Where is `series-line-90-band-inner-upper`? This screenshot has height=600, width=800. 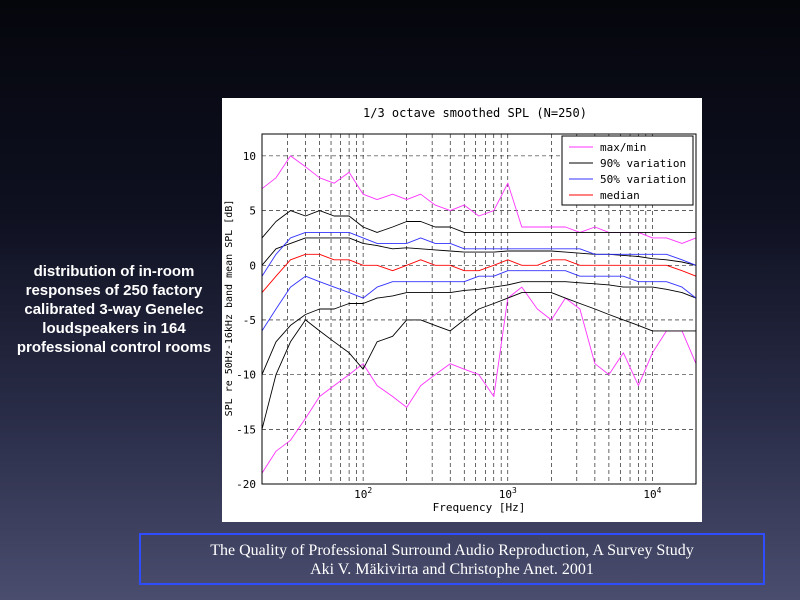 series-line-90-band-inner-upper is located at coordinates (479, 251).